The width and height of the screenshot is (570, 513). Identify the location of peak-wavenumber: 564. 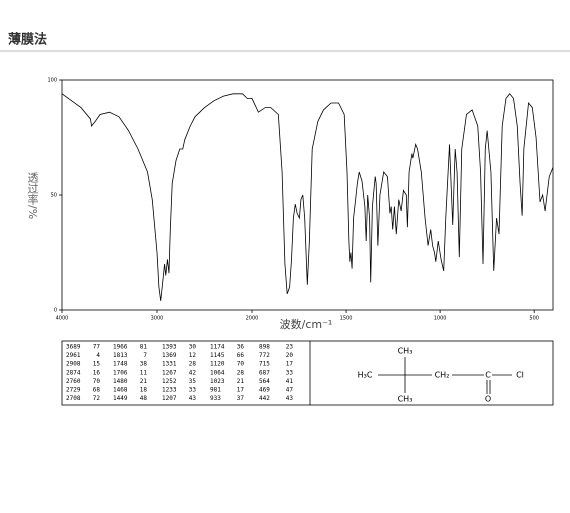
(264, 381).